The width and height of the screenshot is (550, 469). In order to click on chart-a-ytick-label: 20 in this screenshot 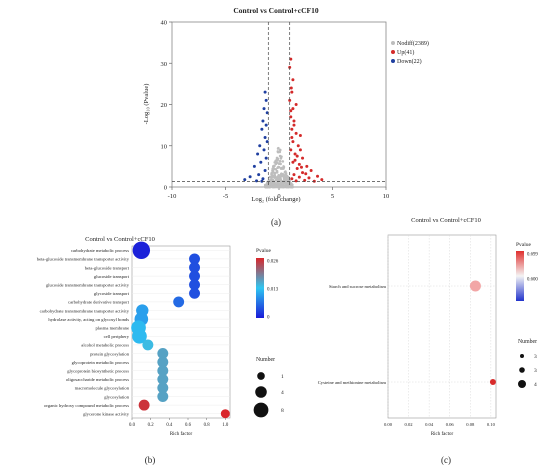, I will do `click(164, 105)`.